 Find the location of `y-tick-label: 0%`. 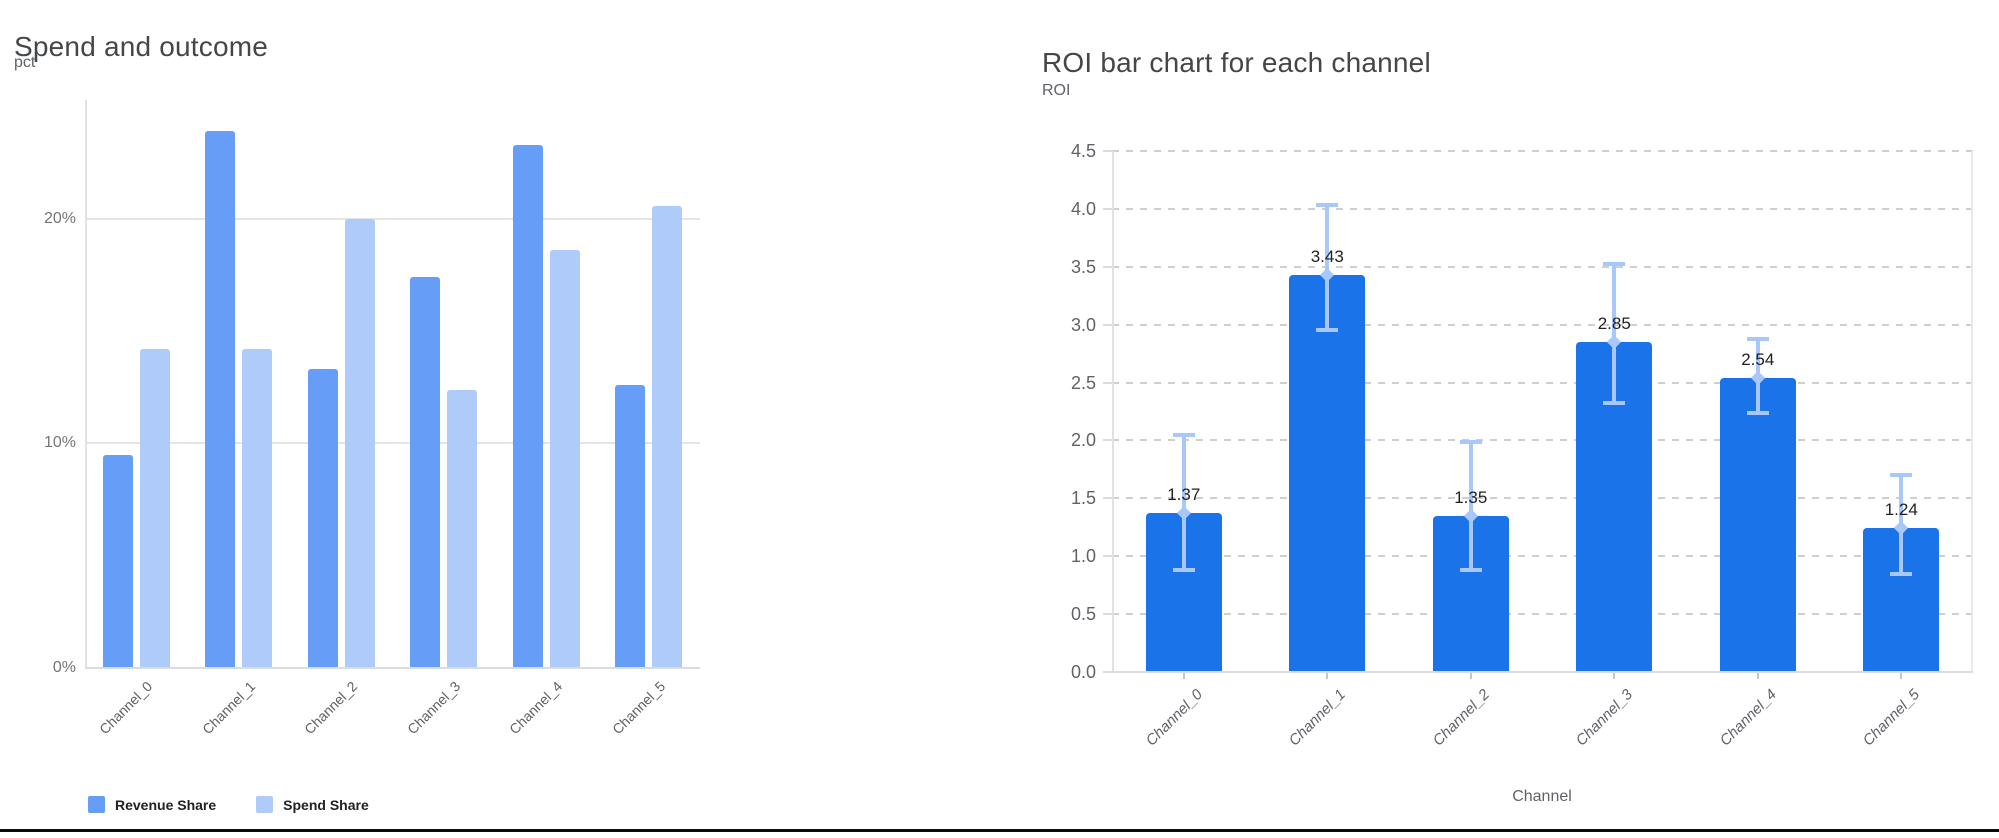

y-tick-label: 0% is located at coordinates (64, 667).